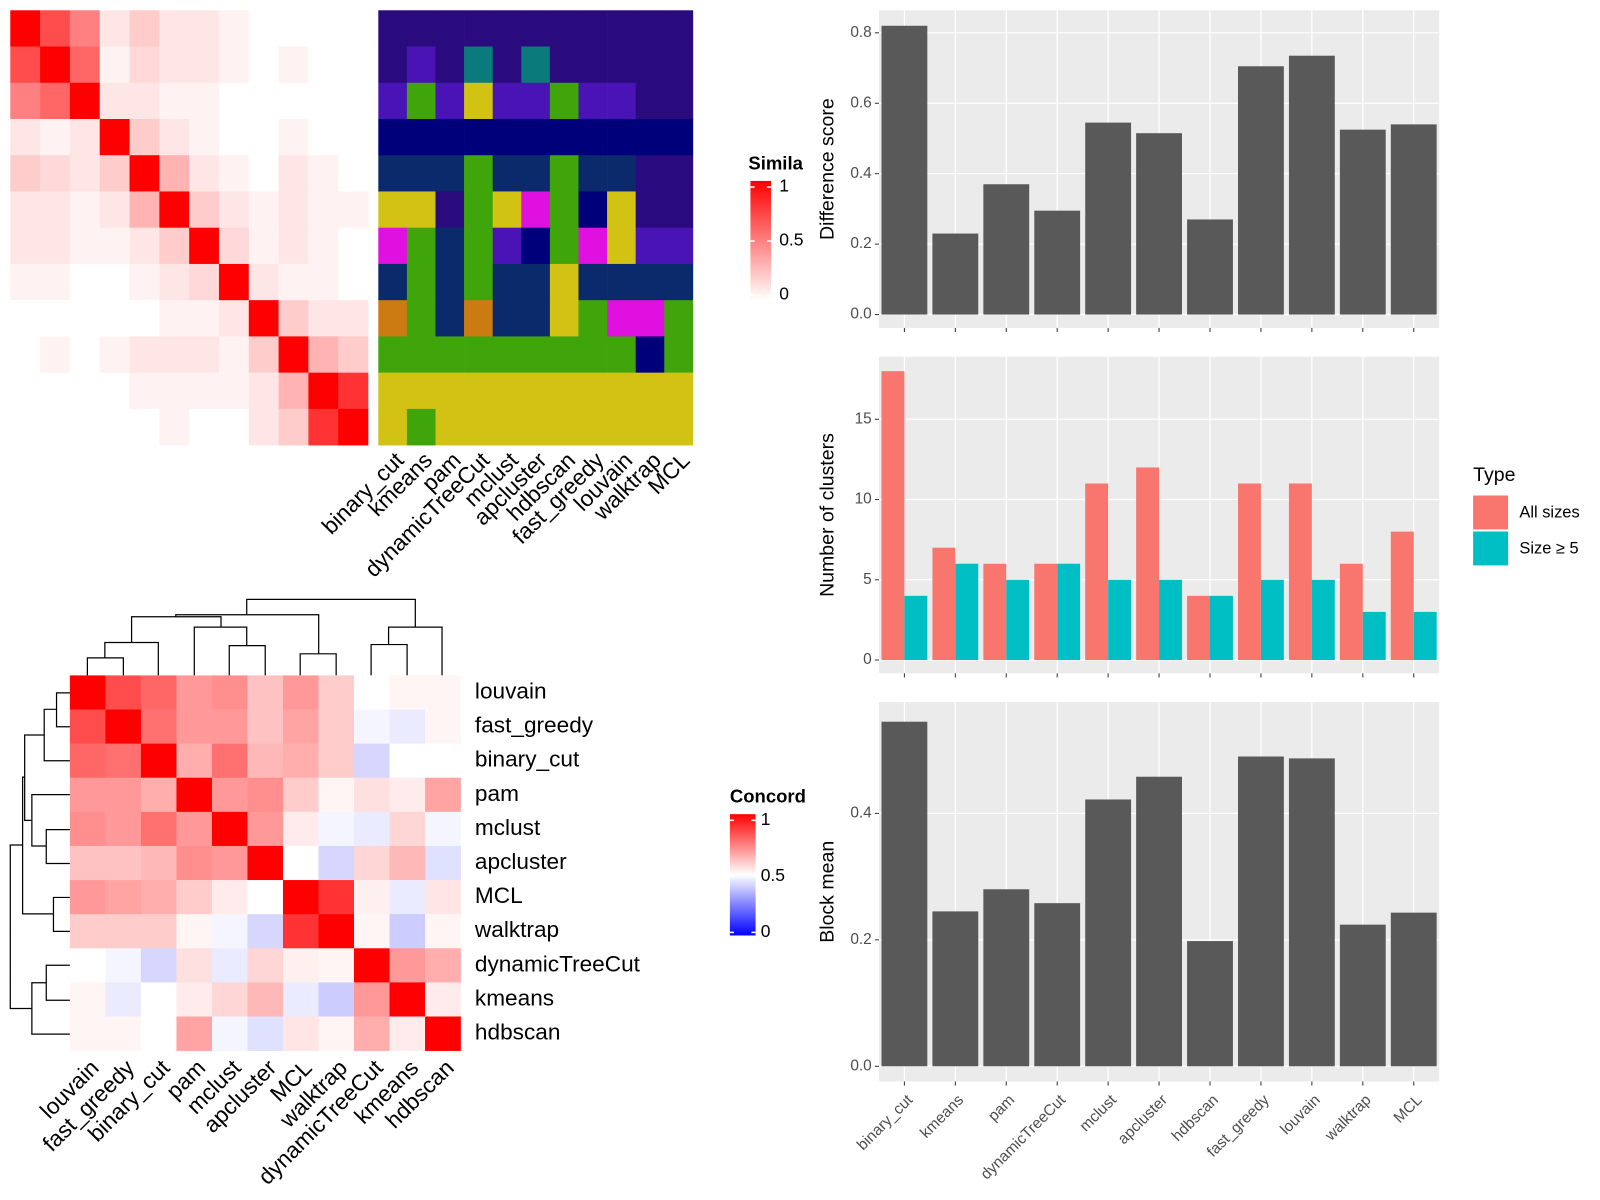 The width and height of the screenshot is (1600, 1200). What do you see at coordinates (861, 173) in the screenshot?
I see `y-tick-label: 0.4` at bounding box center [861, 173].